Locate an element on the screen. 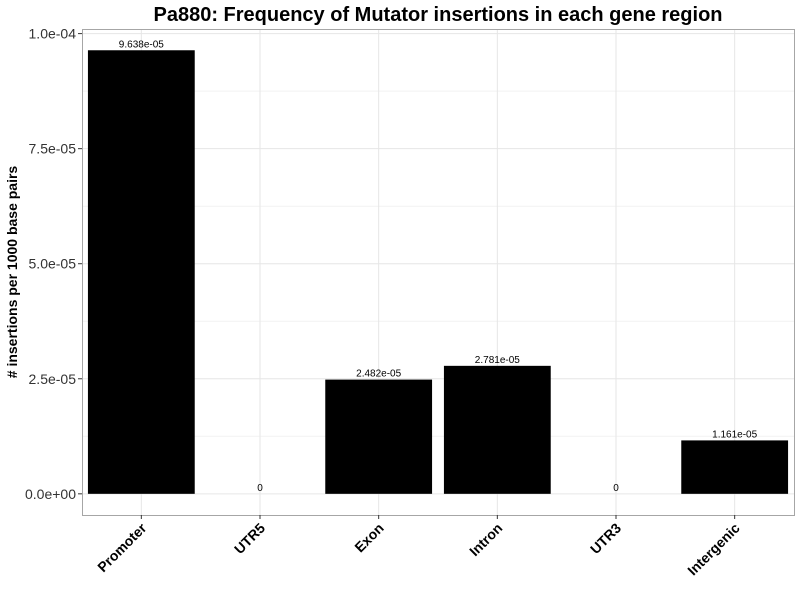  data-label: 1.161e-05 is located at coordinates (734, 434).